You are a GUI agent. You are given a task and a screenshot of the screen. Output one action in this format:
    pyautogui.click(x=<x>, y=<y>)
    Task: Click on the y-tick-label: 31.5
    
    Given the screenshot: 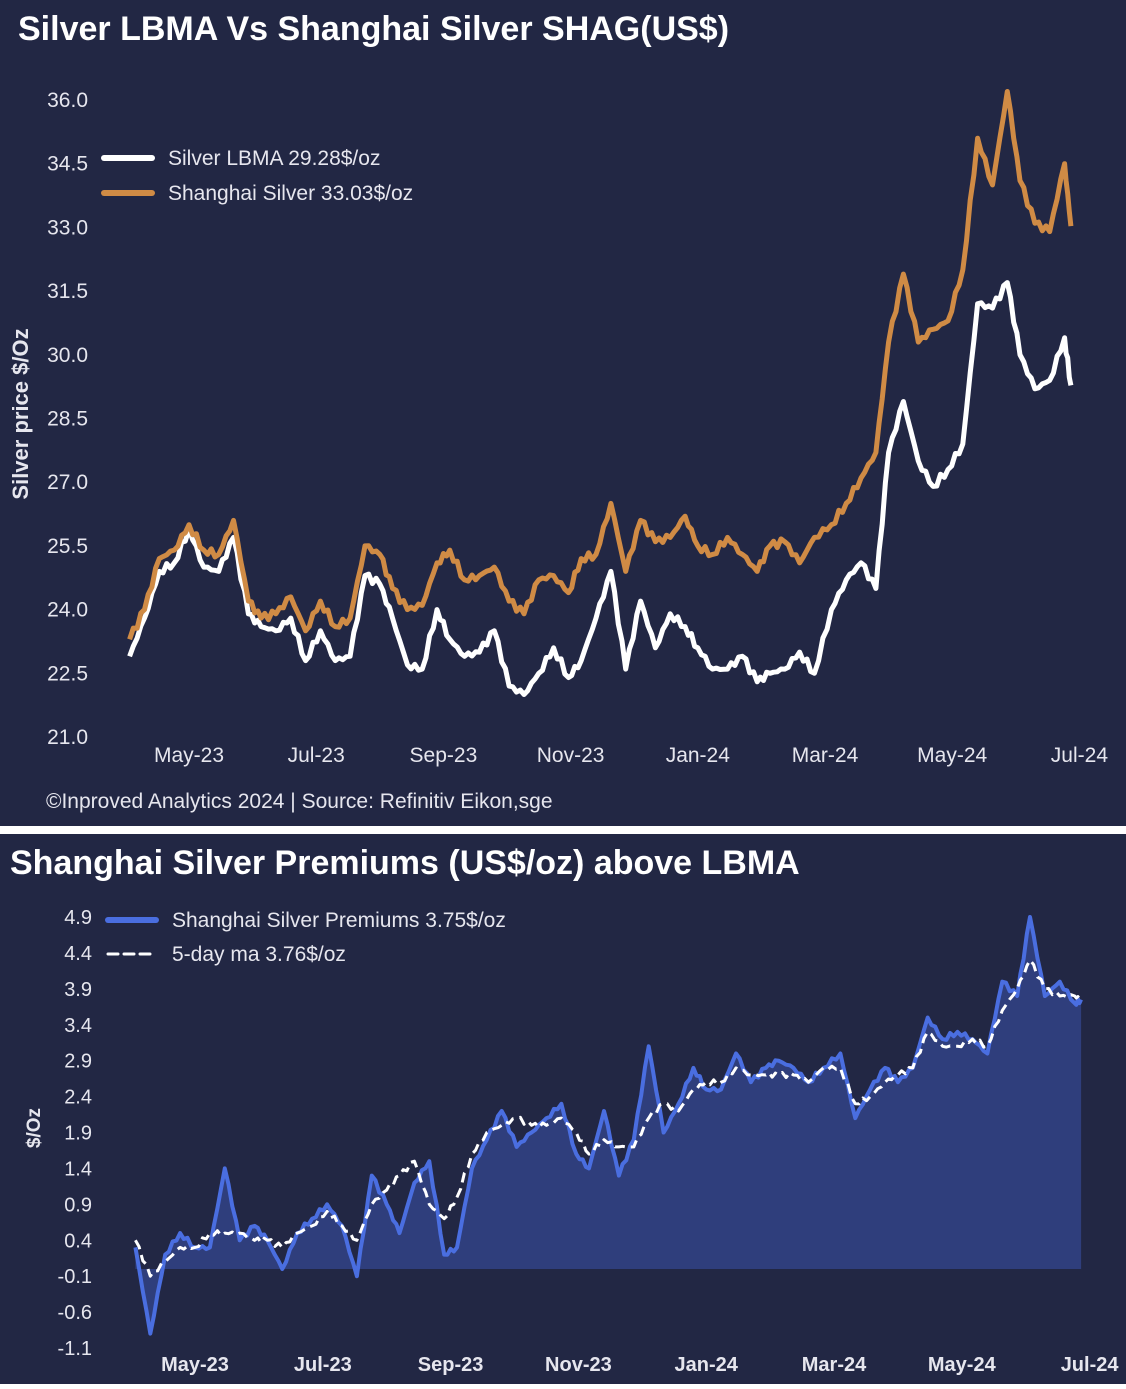 What is the action you would take?
    pyautogui.click(x=67, y=291)
    